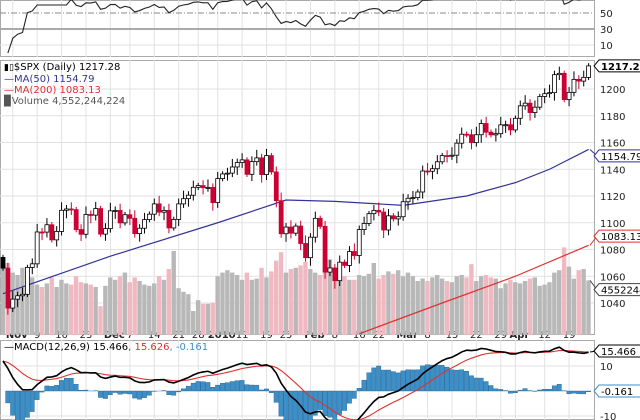 Image resolution: width=640 pixels, height=420 pixels. What do you see at coordinates (519, 335) in the screenshot?
I see `x-axis-label: Apr` at bounding box center [519, 335].